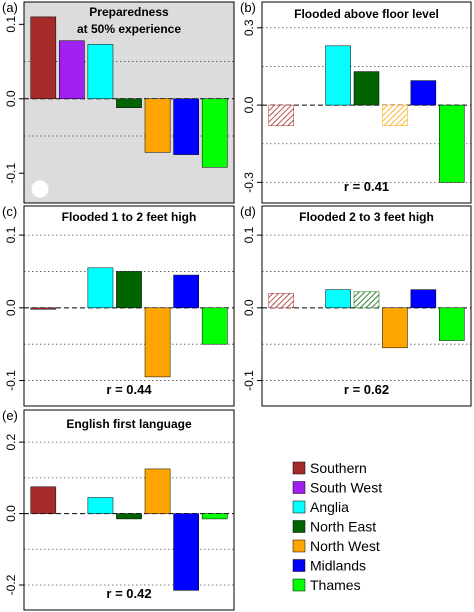 The image size is (474, 612). What do you see at coordinates (343, 527) in the screenshot?
I see `legend-label: North East` at bounding box center [343, 527].